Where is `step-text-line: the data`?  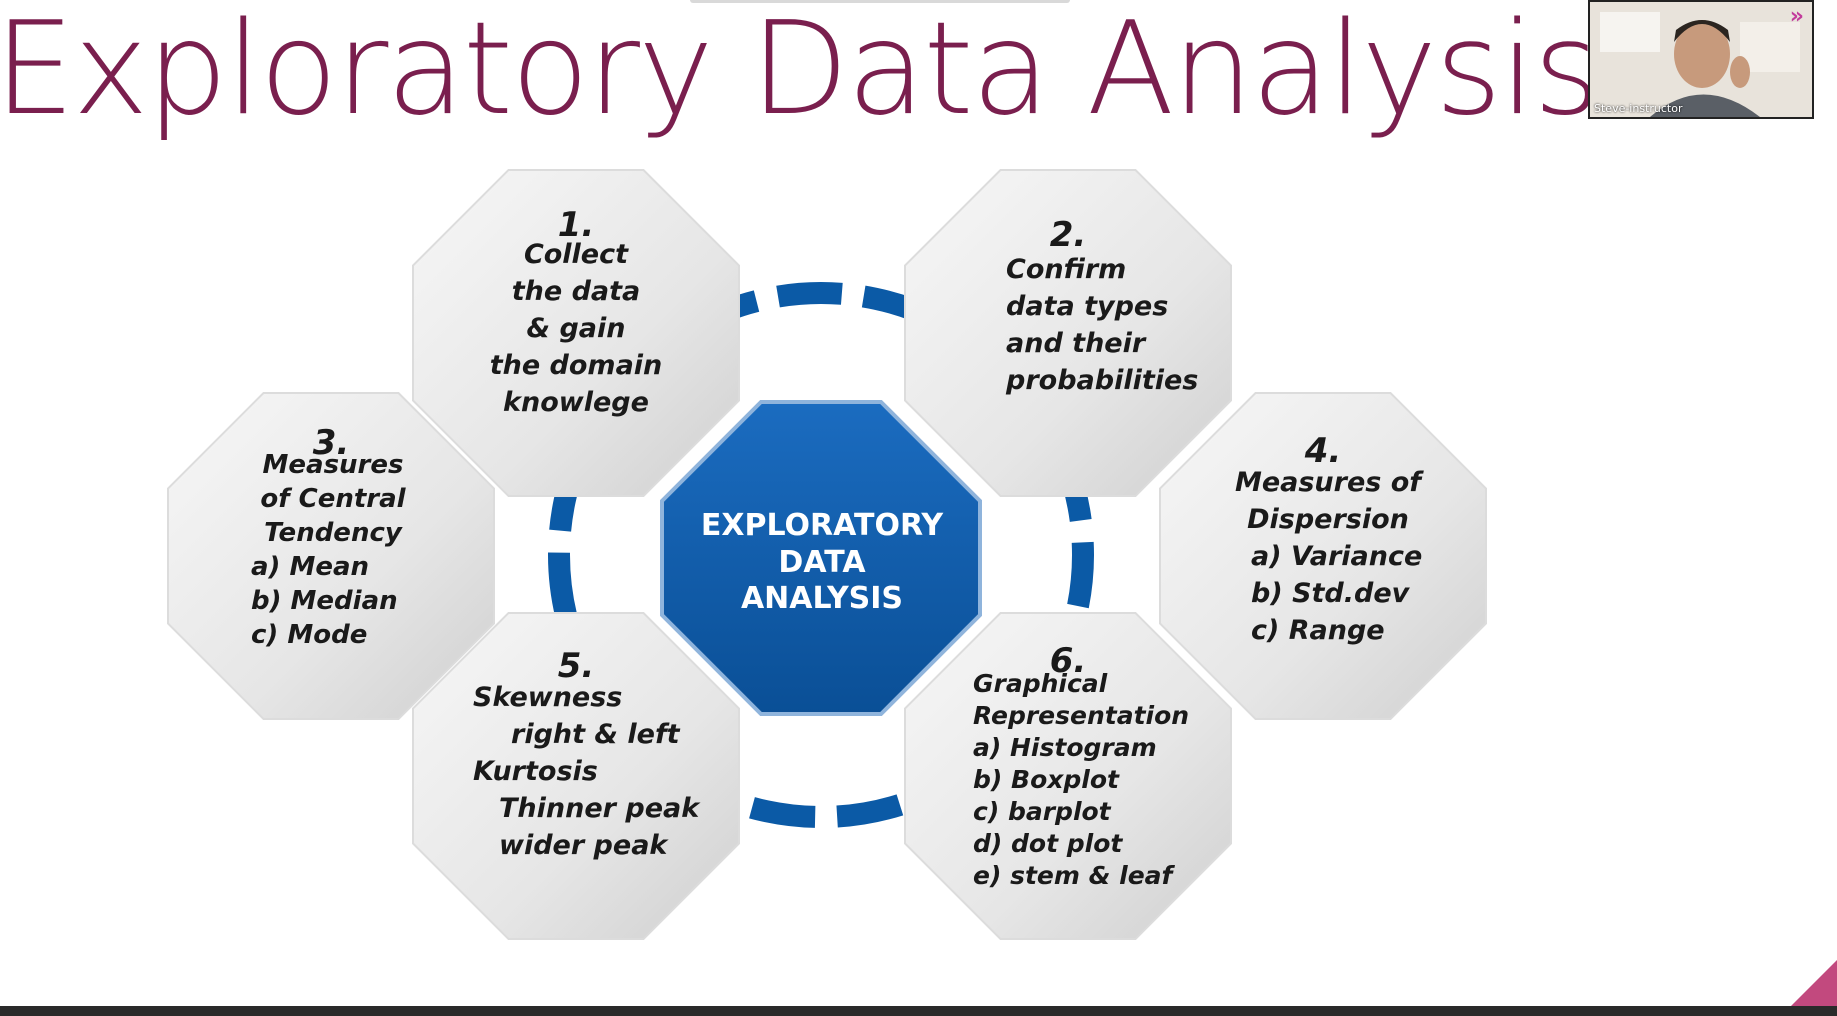 step-text-line: the data is located at coordinates (576, 291).